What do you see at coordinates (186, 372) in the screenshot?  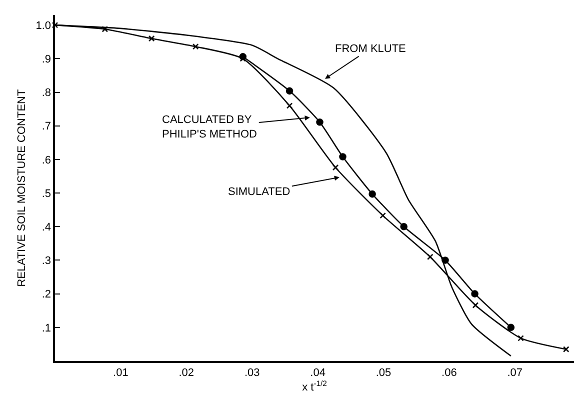 I see `x-tick-label: .02` at bounding box center [186, 372].